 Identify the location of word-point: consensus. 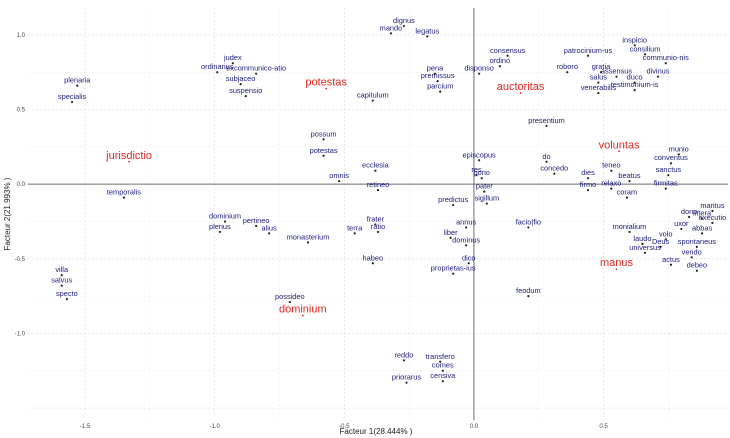
(508, 51).